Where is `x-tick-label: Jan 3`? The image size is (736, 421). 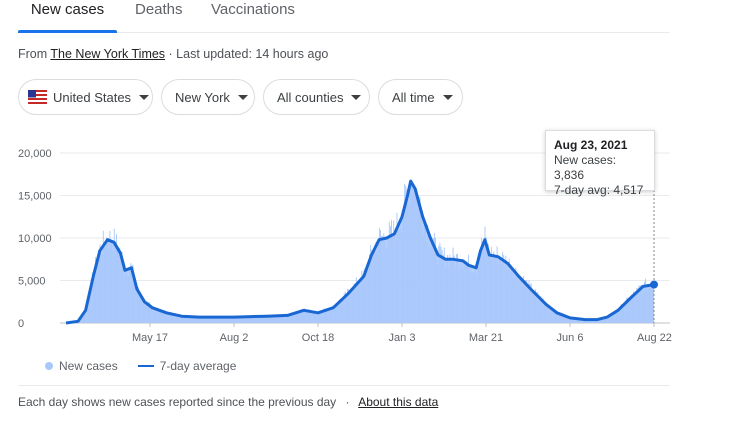 x-tick-label: Jan 3 is located at coordinates (402, 338).